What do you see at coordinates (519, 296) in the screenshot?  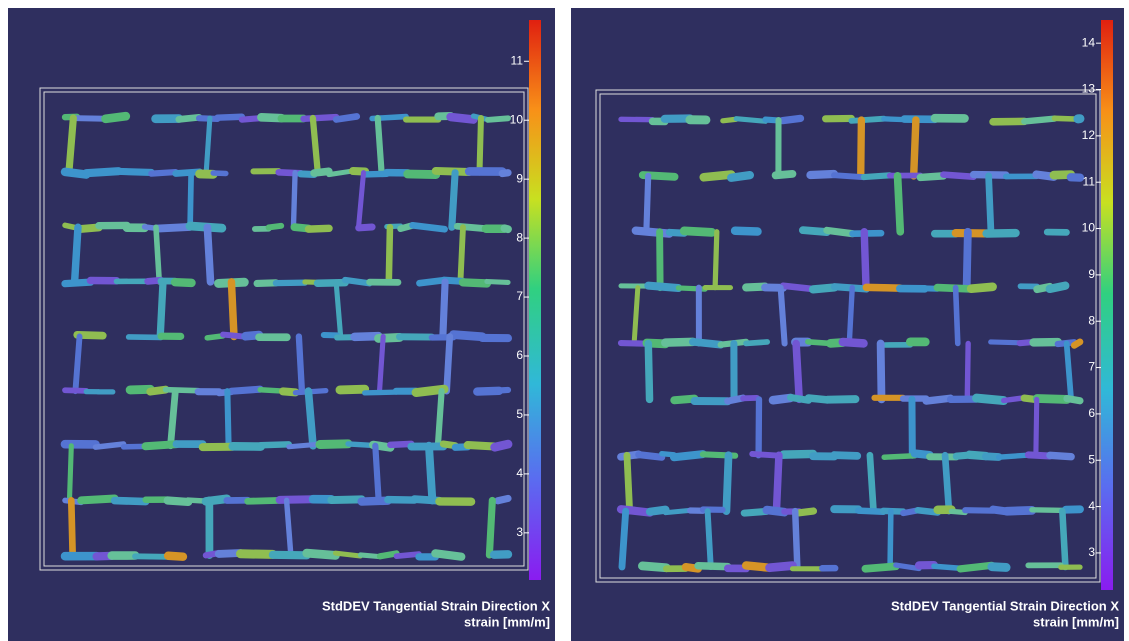 I see `colorbar-tick-label: 7` at bounding box center [519, 296].